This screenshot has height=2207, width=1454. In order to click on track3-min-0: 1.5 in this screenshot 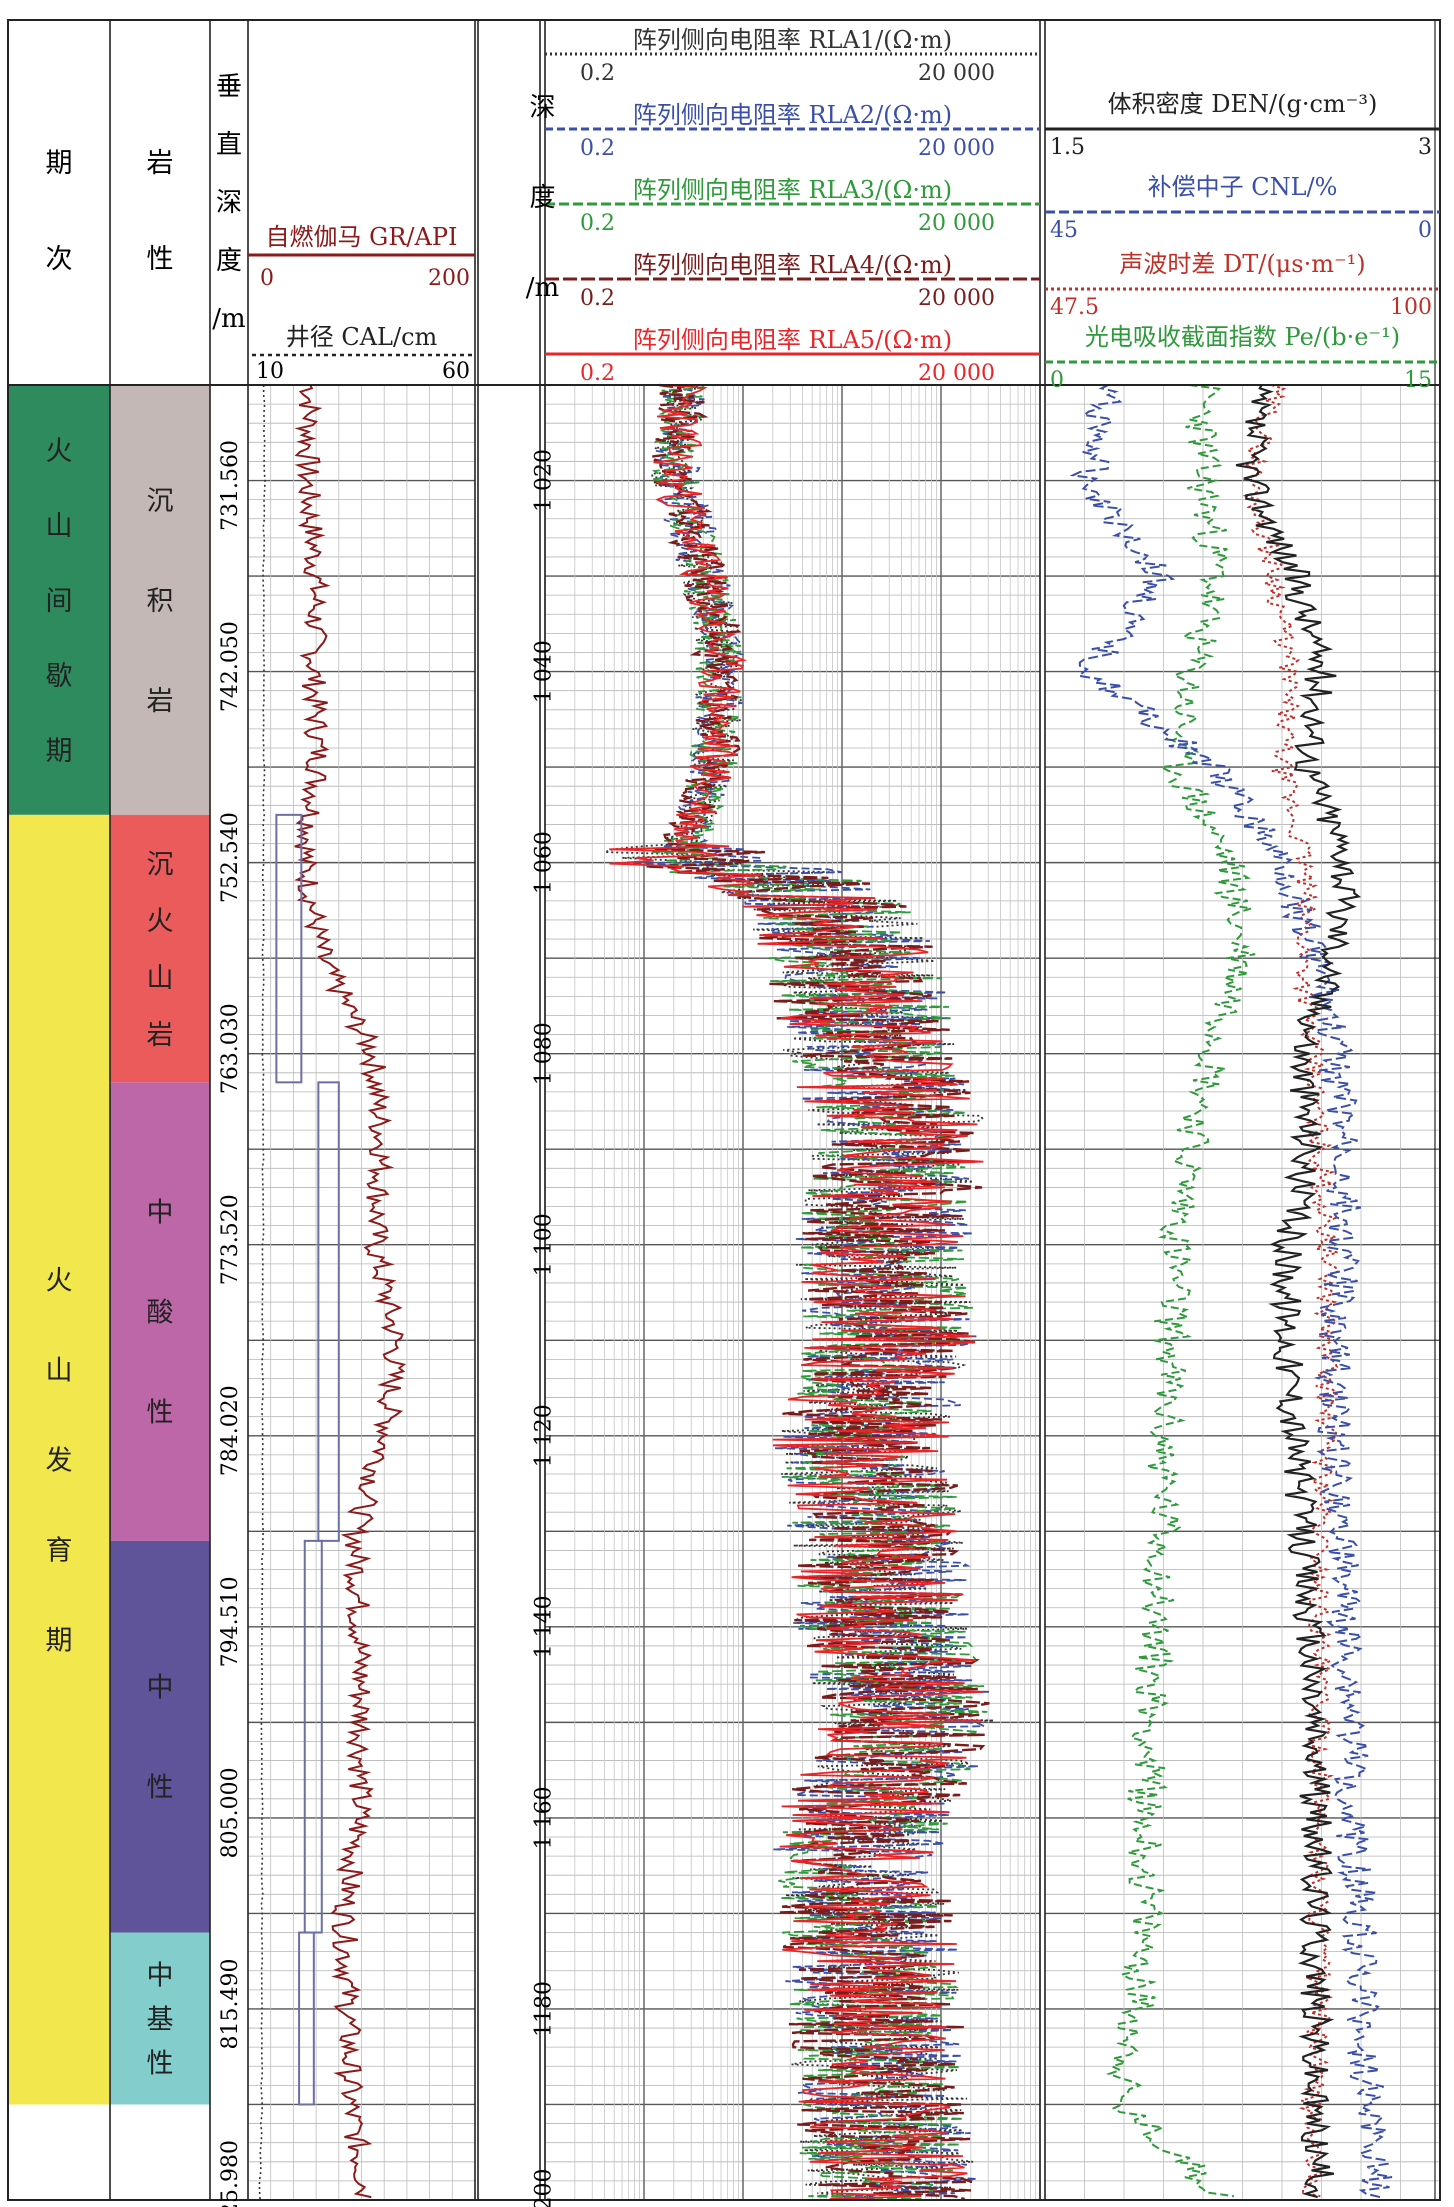, I will do `click(1067, 147)`.